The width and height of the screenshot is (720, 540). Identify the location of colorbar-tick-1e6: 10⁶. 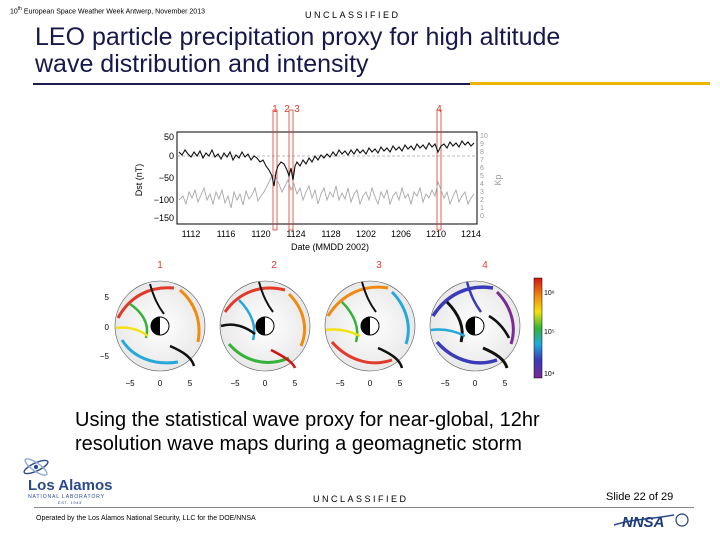
(549, 293).